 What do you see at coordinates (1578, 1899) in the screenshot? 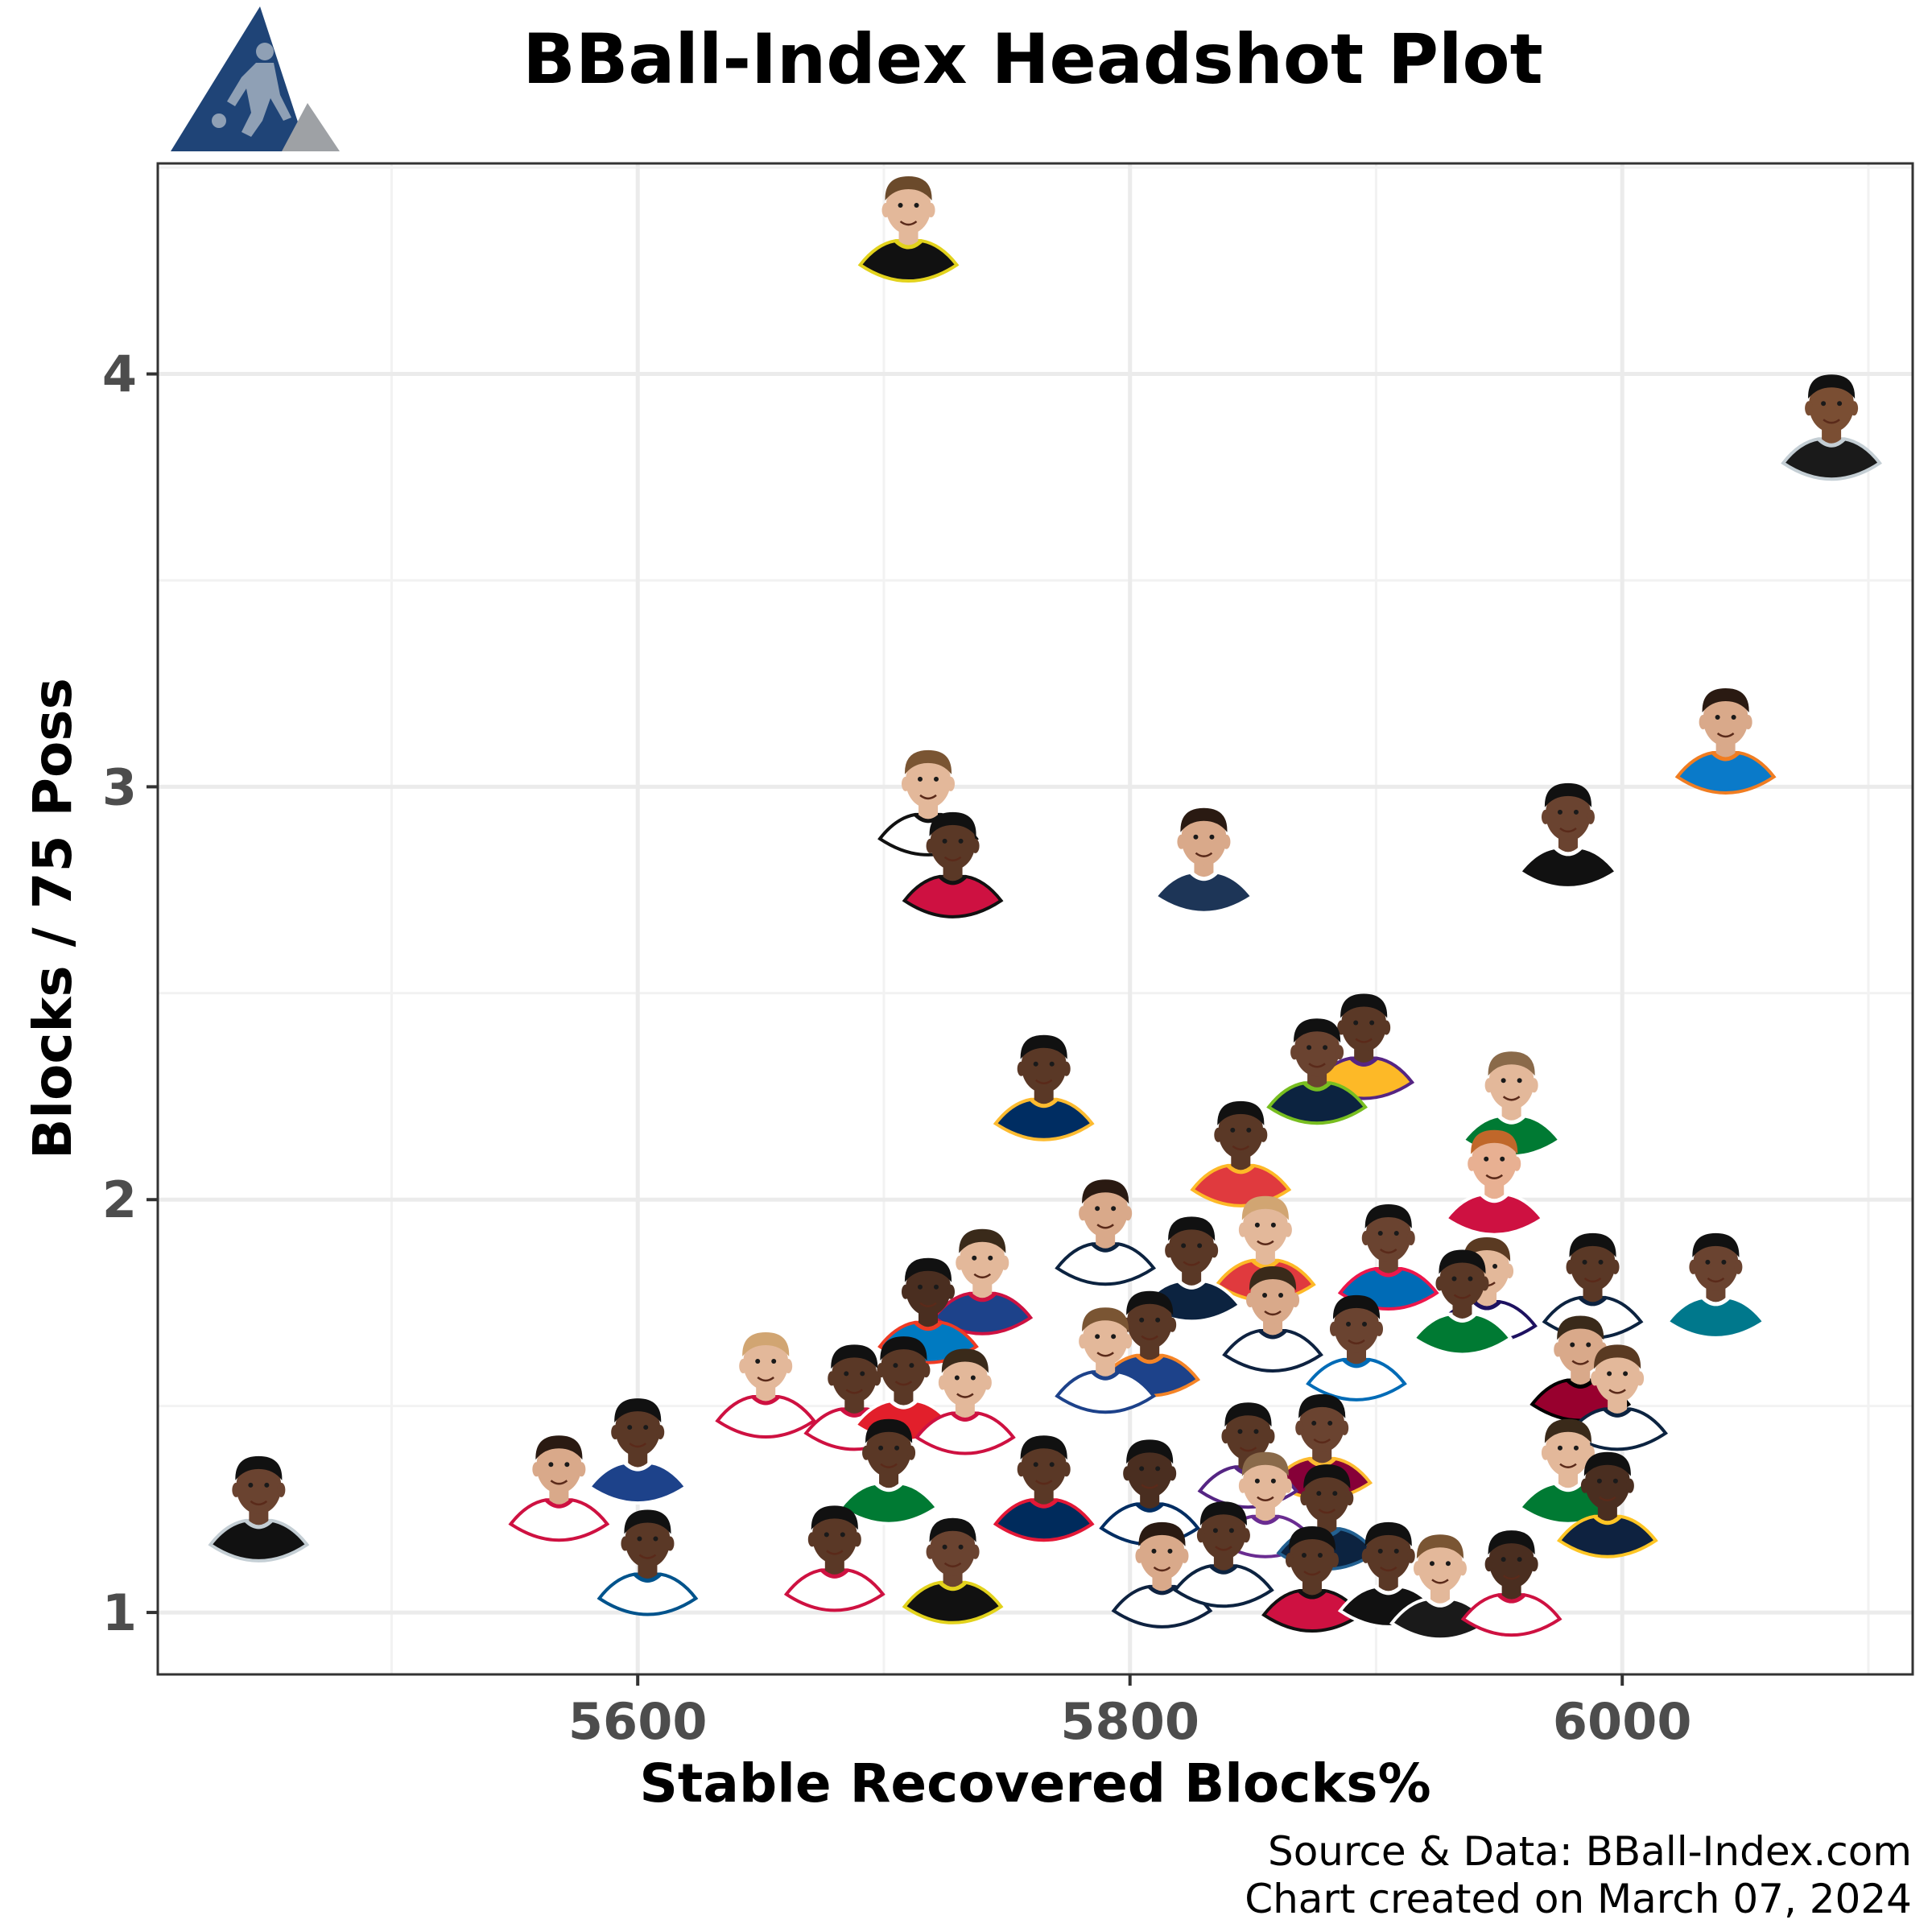
I see `date-caption: Chart created on March 07, 2024` at bounding box center [1578, 1899].